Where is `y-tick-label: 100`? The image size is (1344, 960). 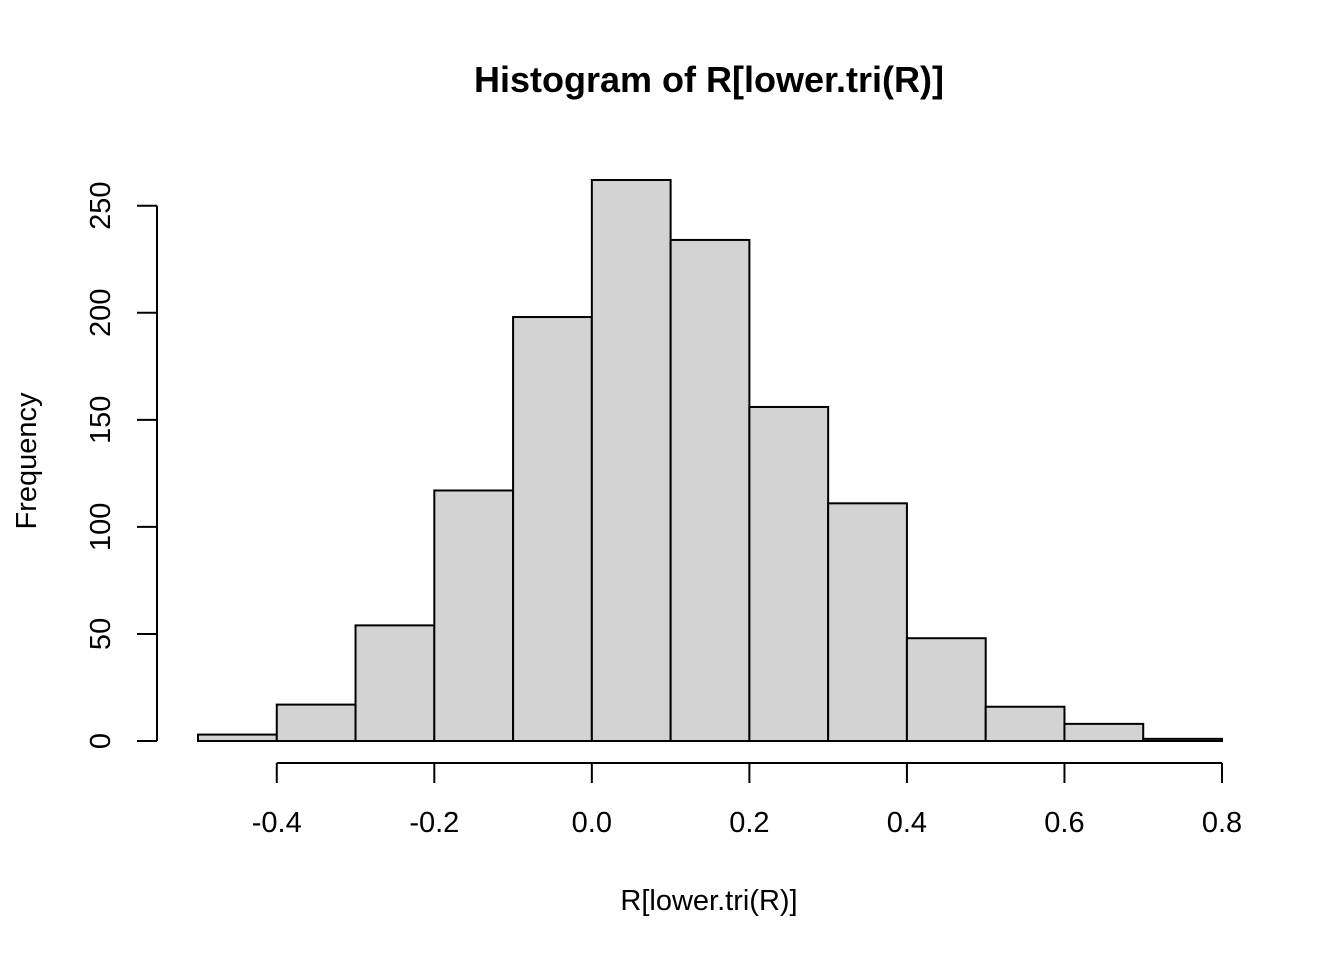
y-tick-label: 100 is located at coordinates (101, 527).